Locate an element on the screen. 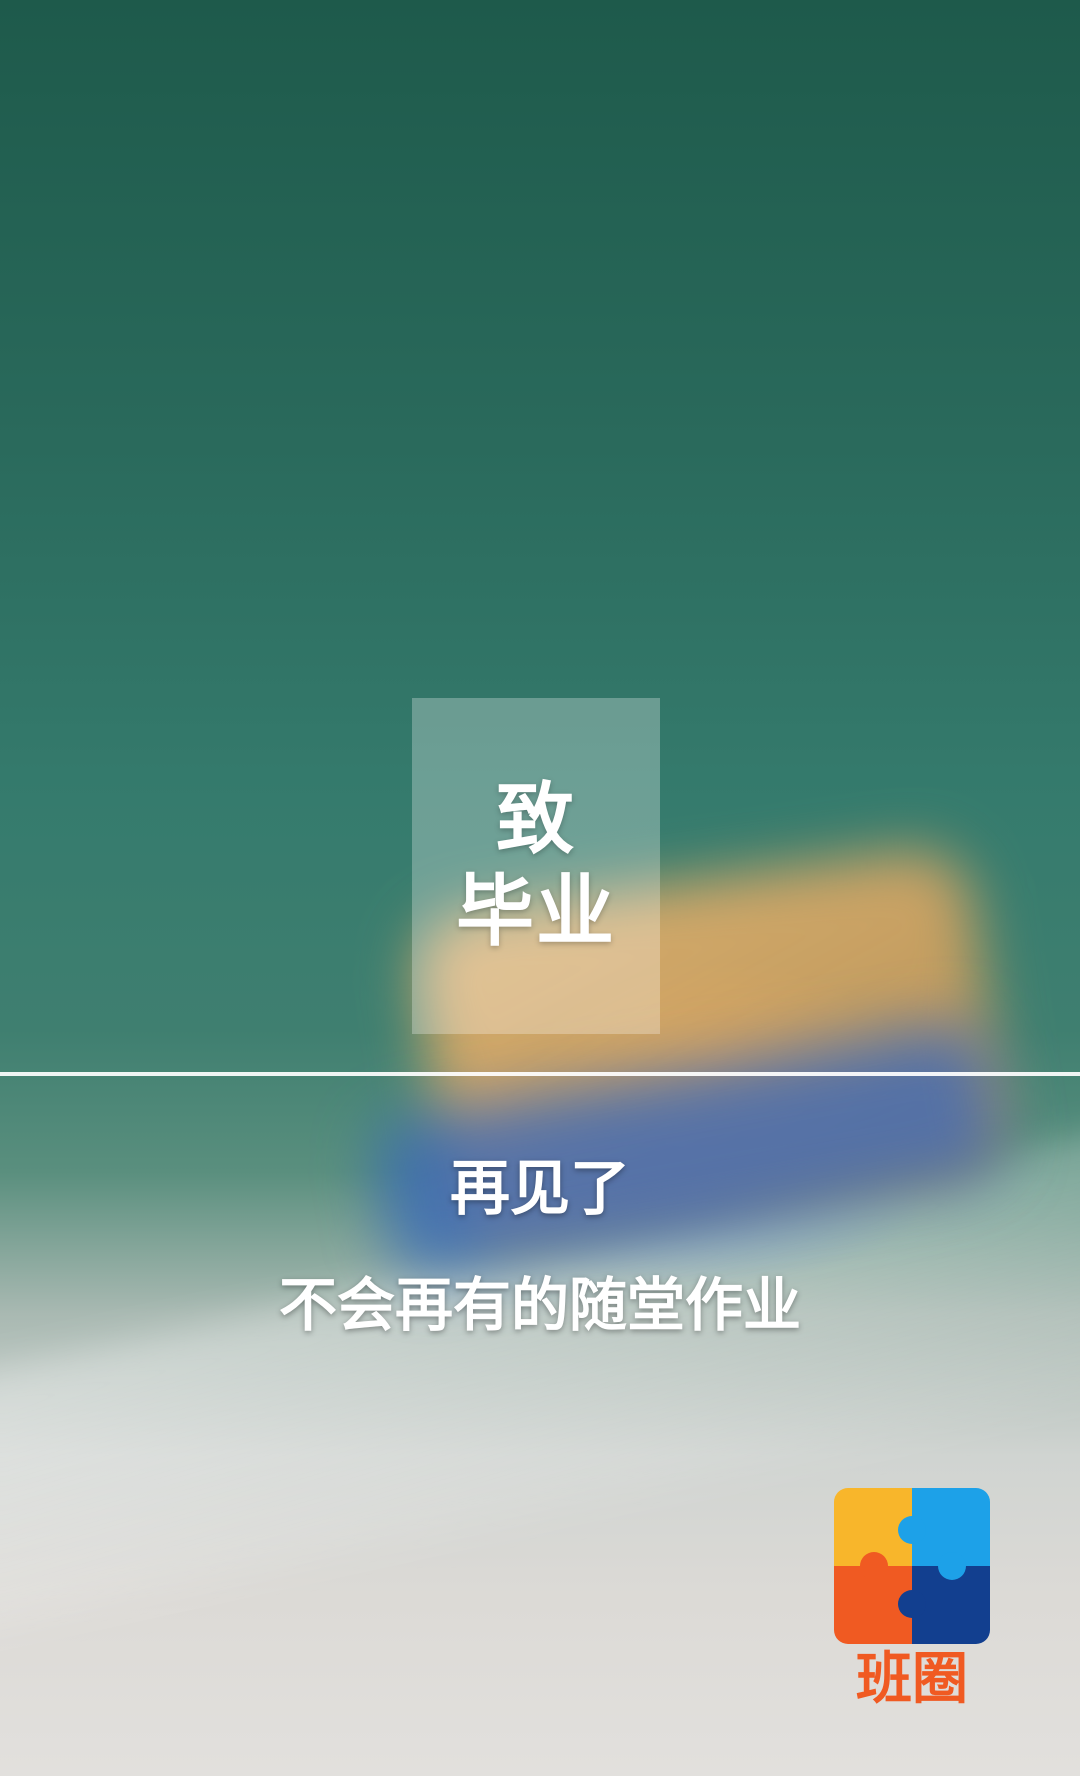 The height and width of the screenshot is (1776, 1080). app-logo: 班圈 is located at coordinates (912, 1601).